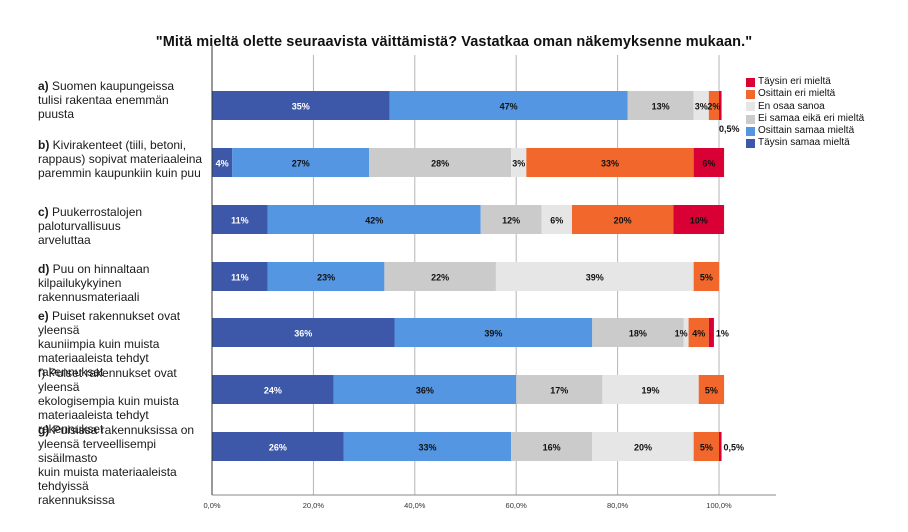 This screenshot has height=532, width=908. What do you see at coordinates (794, 81) in the screenshot?
I see `legend-label: Täysin eri mieltä` at bounding box center [794, 81].